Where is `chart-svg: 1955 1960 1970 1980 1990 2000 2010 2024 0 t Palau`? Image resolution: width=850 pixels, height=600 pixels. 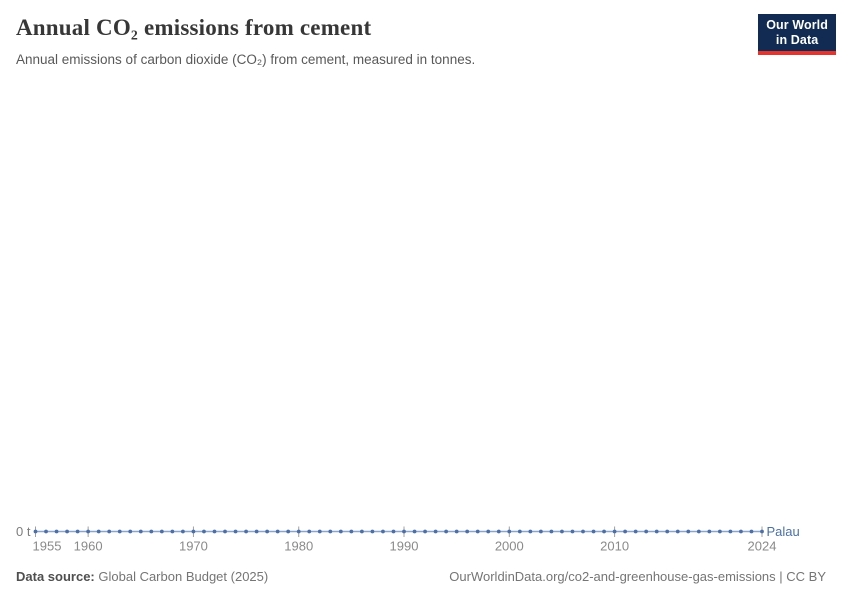 chart-svg: 1955 1960 1970 1980 1990 2000 2010 2024 0 t Palau is located at coordinates (408, 539).